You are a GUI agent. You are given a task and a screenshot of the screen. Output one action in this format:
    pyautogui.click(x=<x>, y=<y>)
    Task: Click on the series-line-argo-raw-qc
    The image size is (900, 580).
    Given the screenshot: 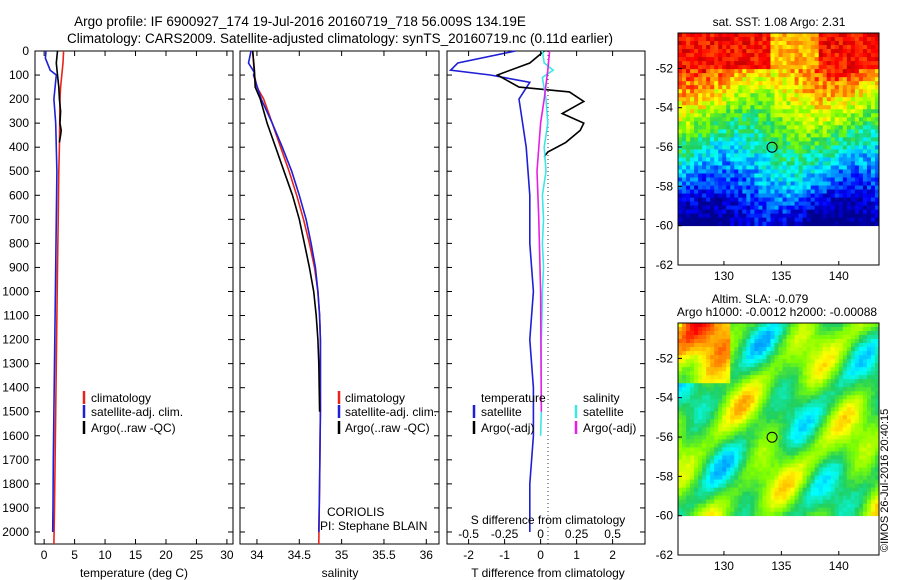 What is the action you would take?
    pyautogui.click(x=59, y=96)
    